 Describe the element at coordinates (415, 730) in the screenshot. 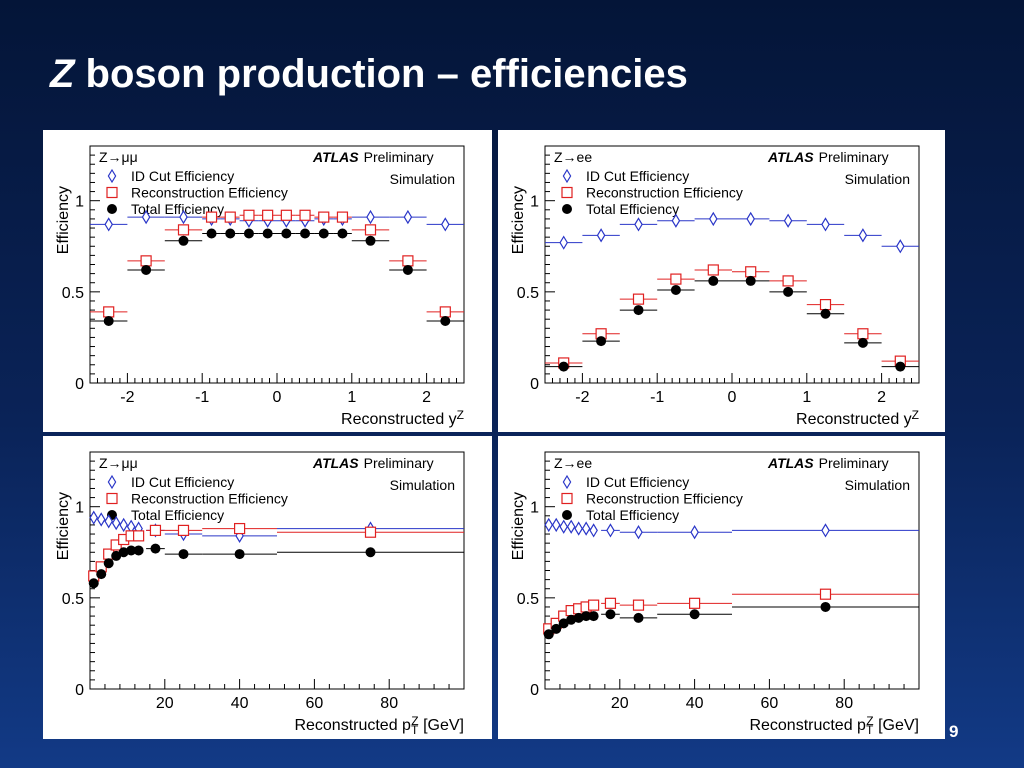

I see `x-axis-title-sub: T` at that location.